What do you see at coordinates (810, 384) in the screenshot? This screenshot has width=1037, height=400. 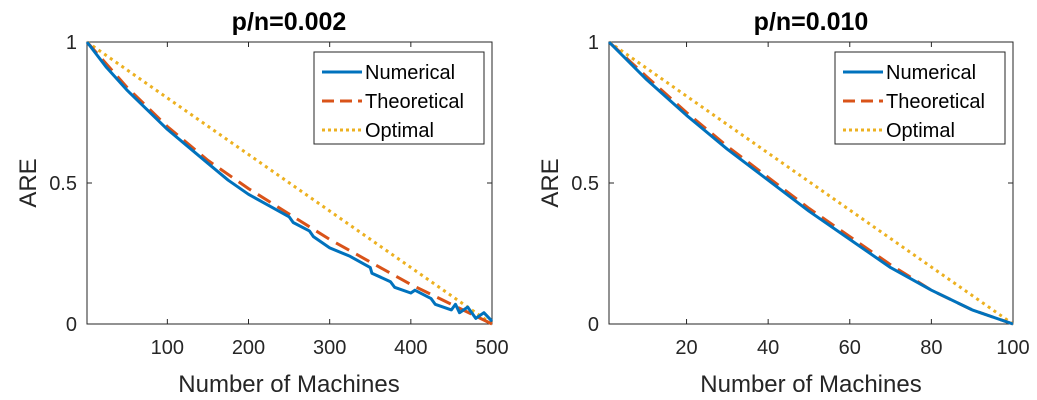 I see `x-axis-label-2: Number of Machines` at bounding box center [810, 384].